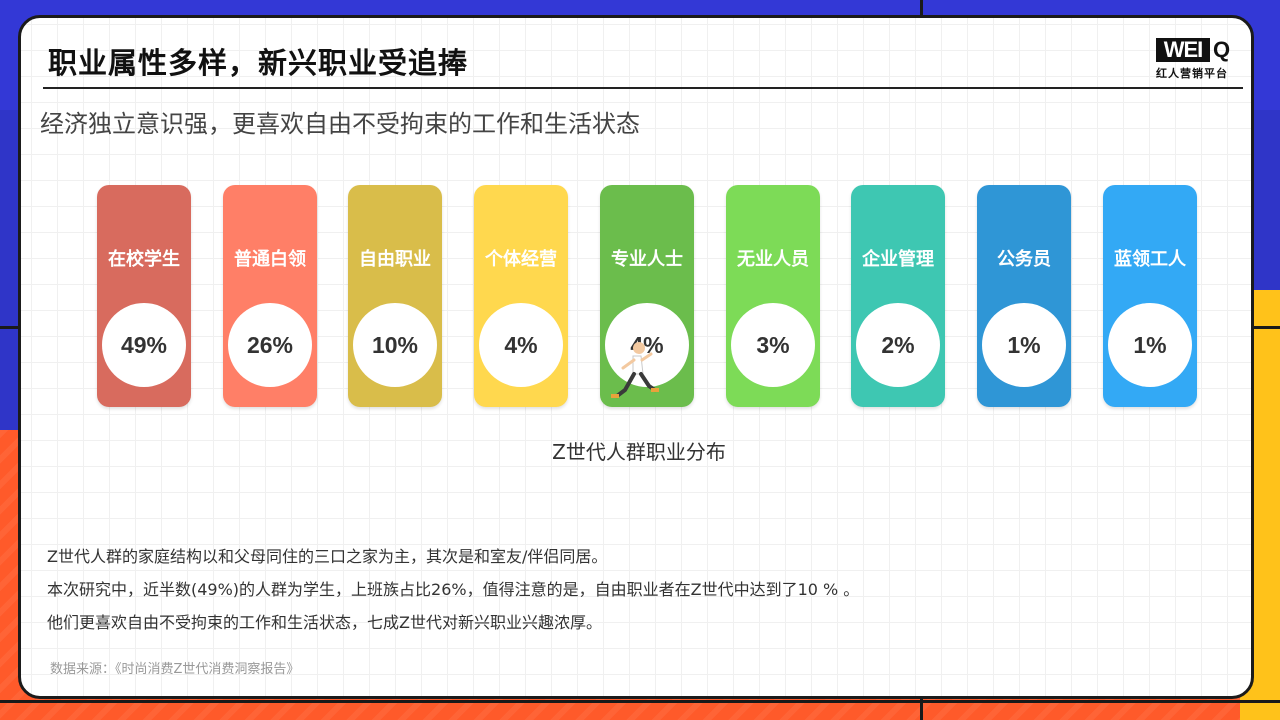 Image resolution: width=1280 pixels, height=720 pixels. Describe the element at coordinates (521, 296) in the screenshot. I see `chart-bar: 个体经营 4%` at that location.